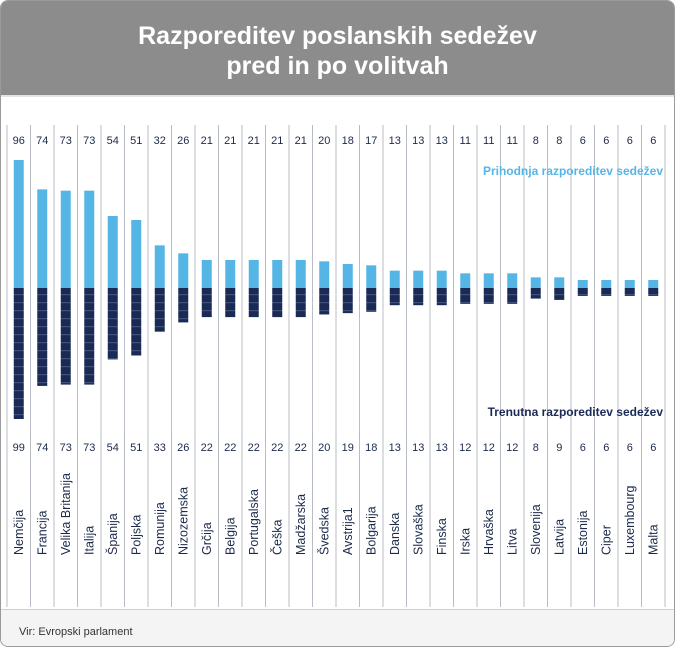 The height and width of the screenshot is (647, 675). What do you see at coordinates (630, 520) in the screenshot?
I see `country-label: Luxembourg` at bounding box center [630, 520].